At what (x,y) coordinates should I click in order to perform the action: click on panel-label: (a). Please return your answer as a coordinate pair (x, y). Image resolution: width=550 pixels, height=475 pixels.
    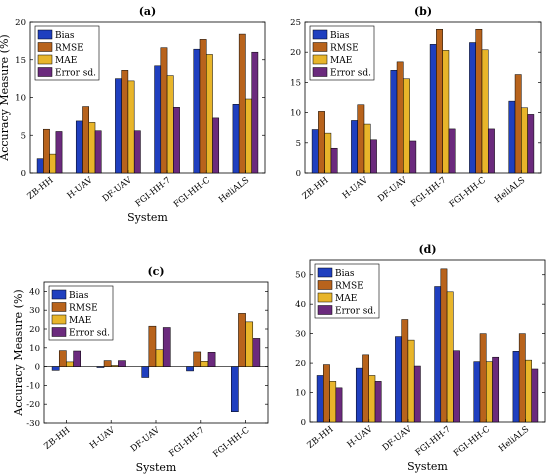
    Looking at the image, I should click on (148, 11).